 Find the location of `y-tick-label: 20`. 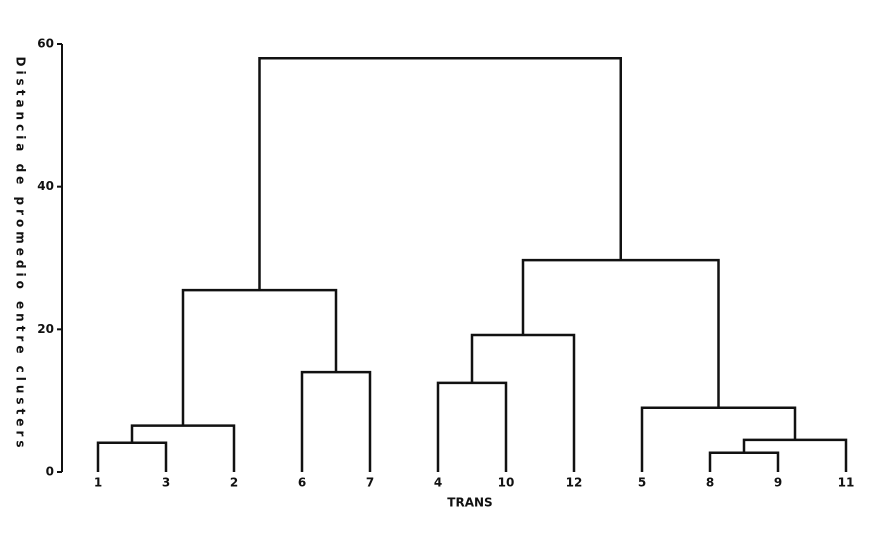

y-tick-label: 20 is located at coordinates (45, 329).